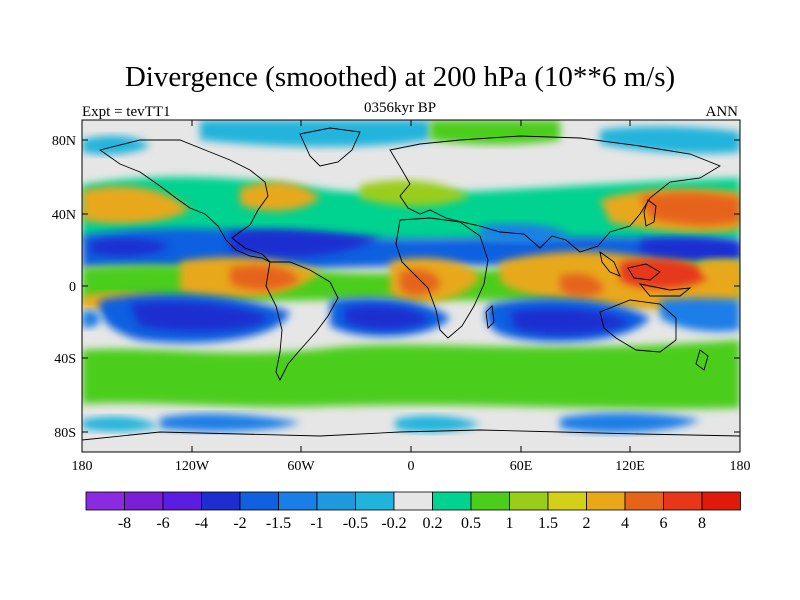 This screenshot has width=800, height=600. Describe the element at coordinates (192, 466) in the screenshot. I see `lon-label-120w: 120W` at that location.